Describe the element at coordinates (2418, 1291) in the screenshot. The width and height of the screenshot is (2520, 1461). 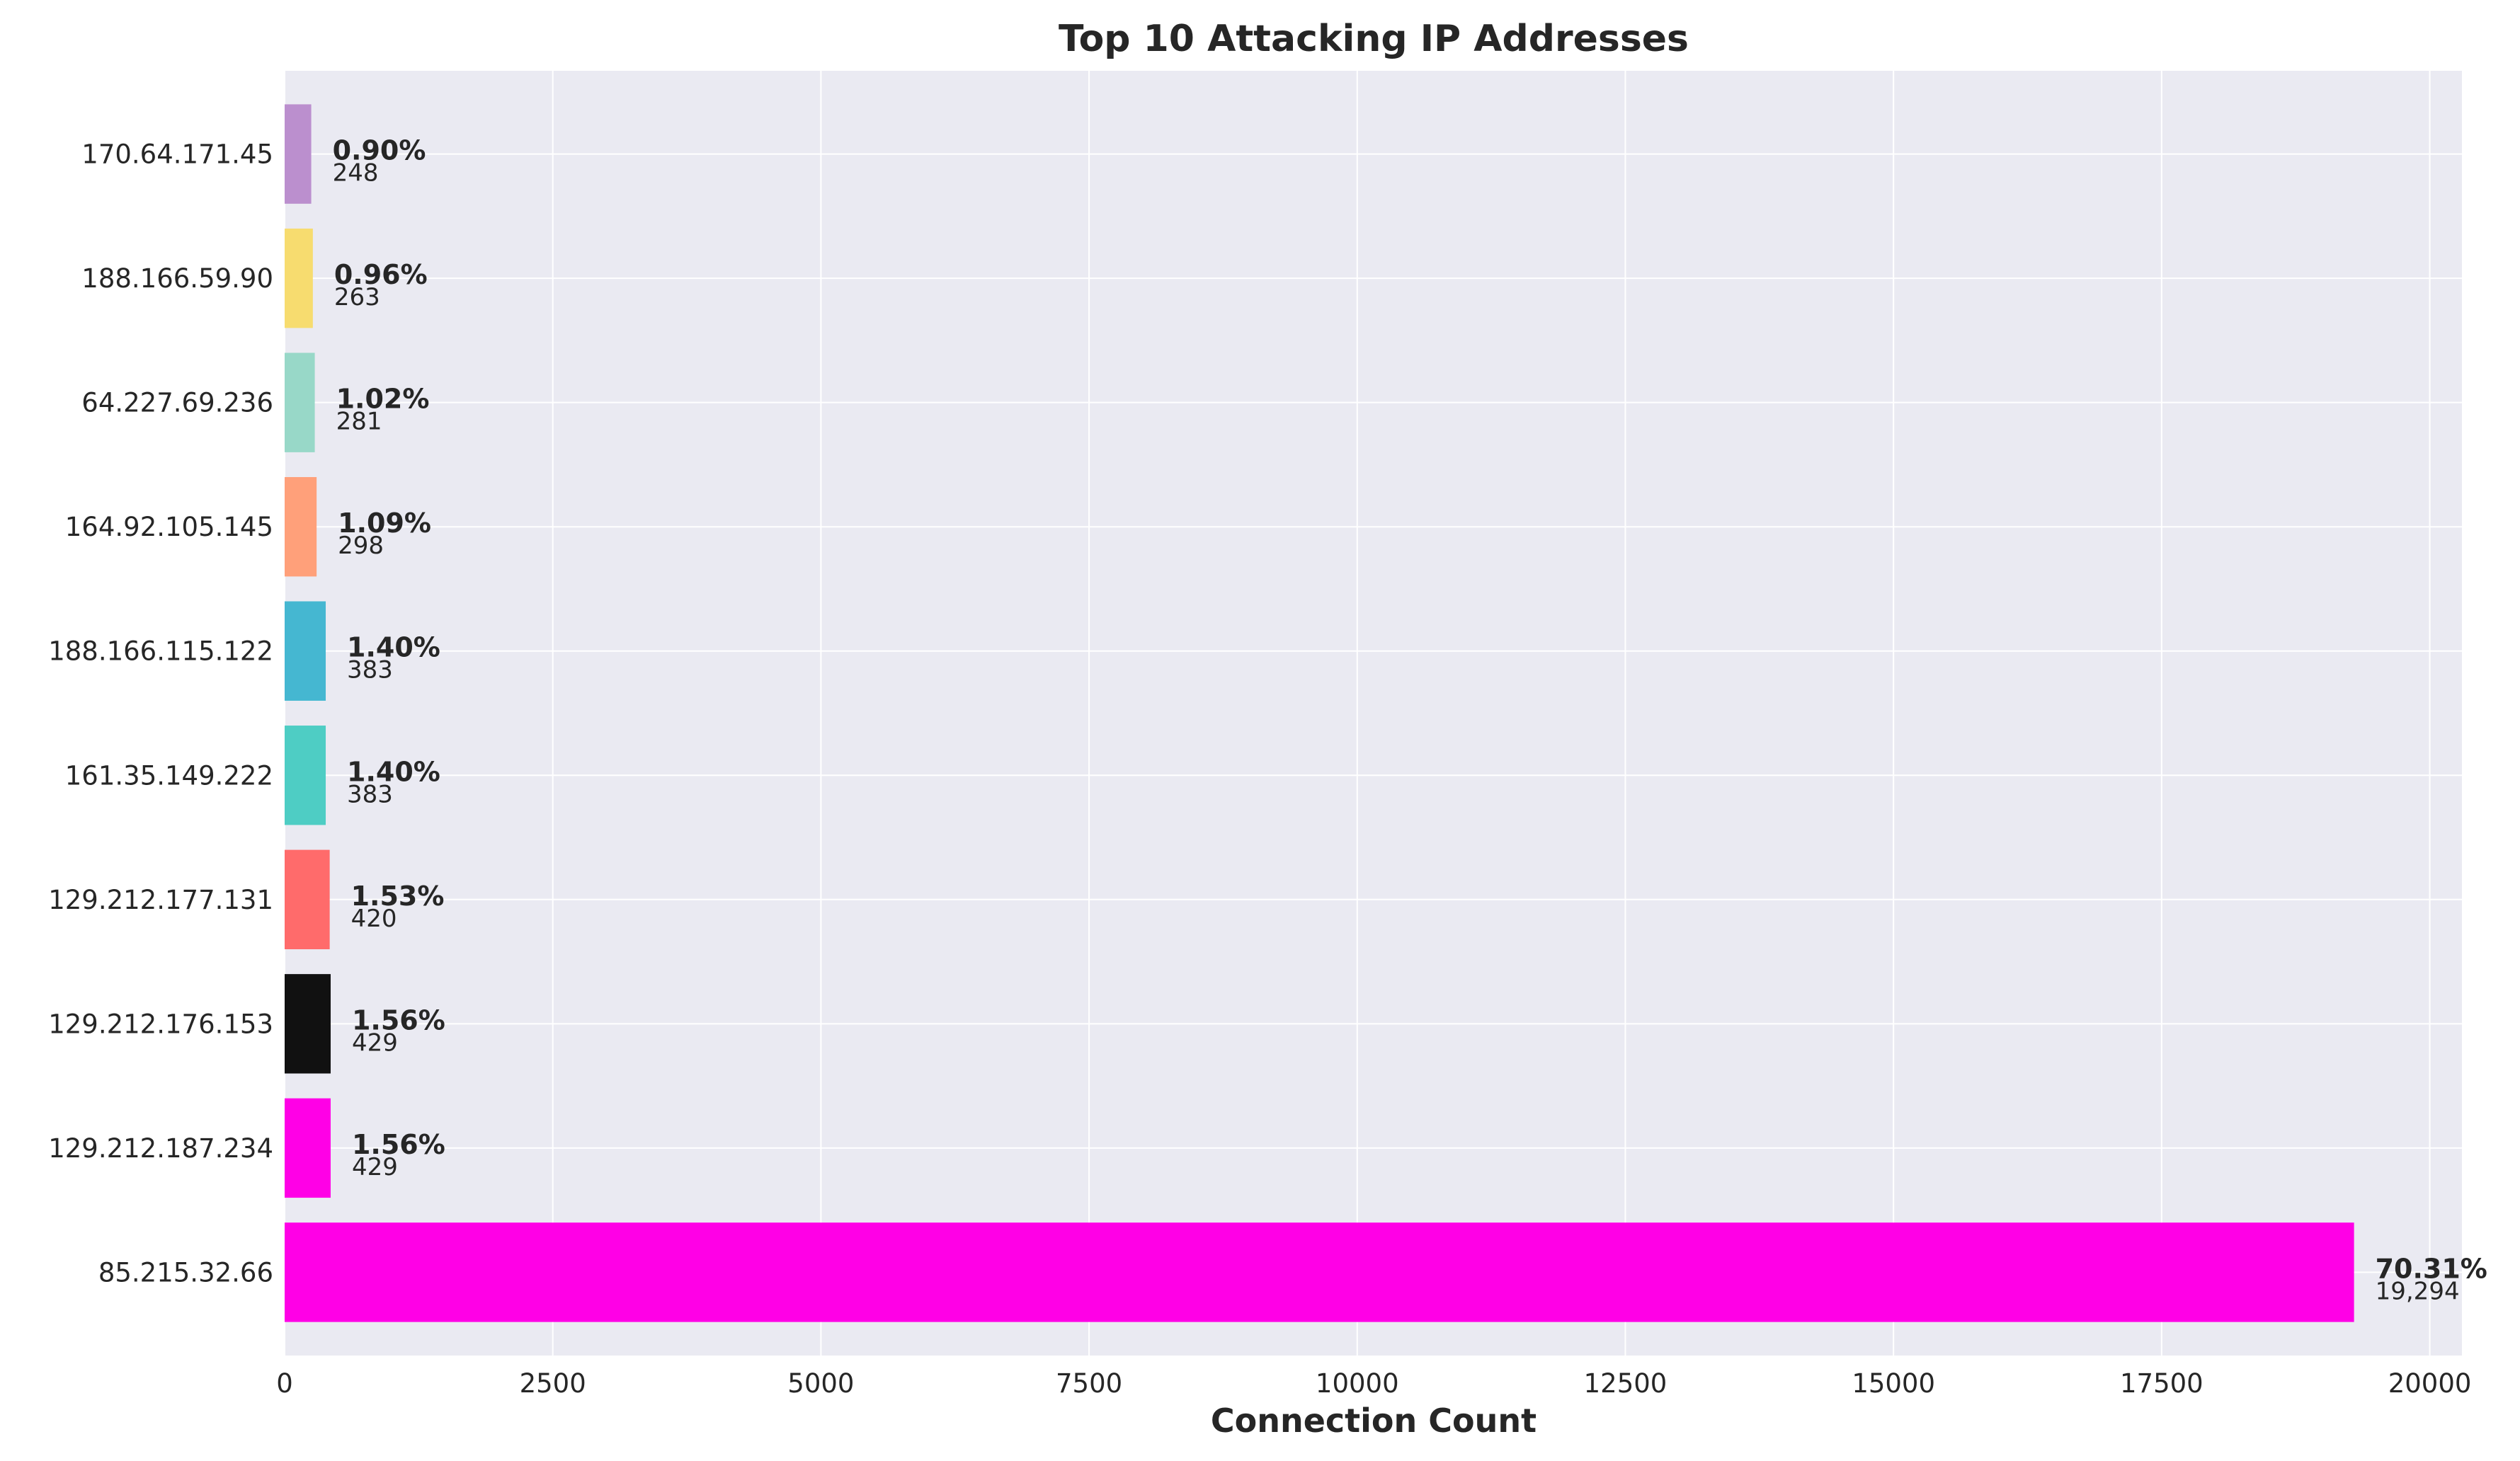
I see `bar-count-label: 19,294` at that location.